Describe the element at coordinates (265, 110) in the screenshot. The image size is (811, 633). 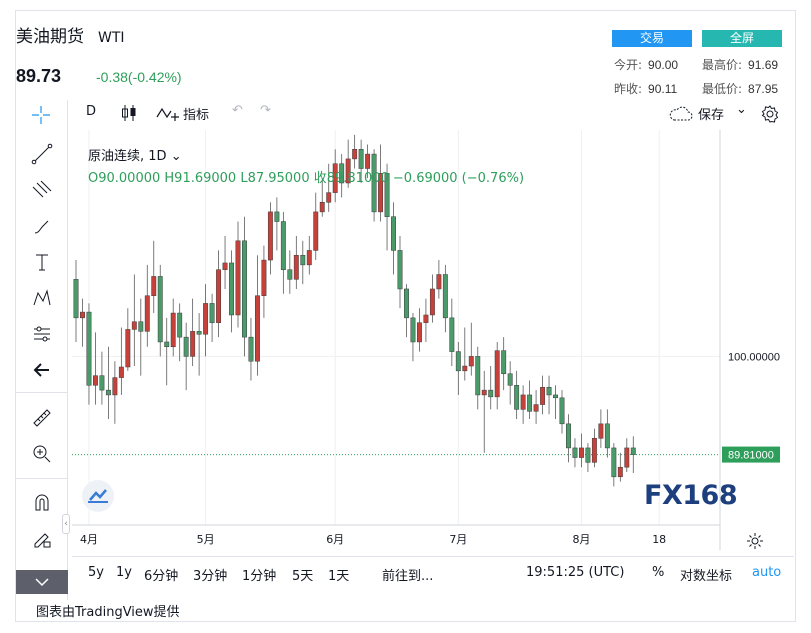
I see `redo-icon: ↷` at that location.